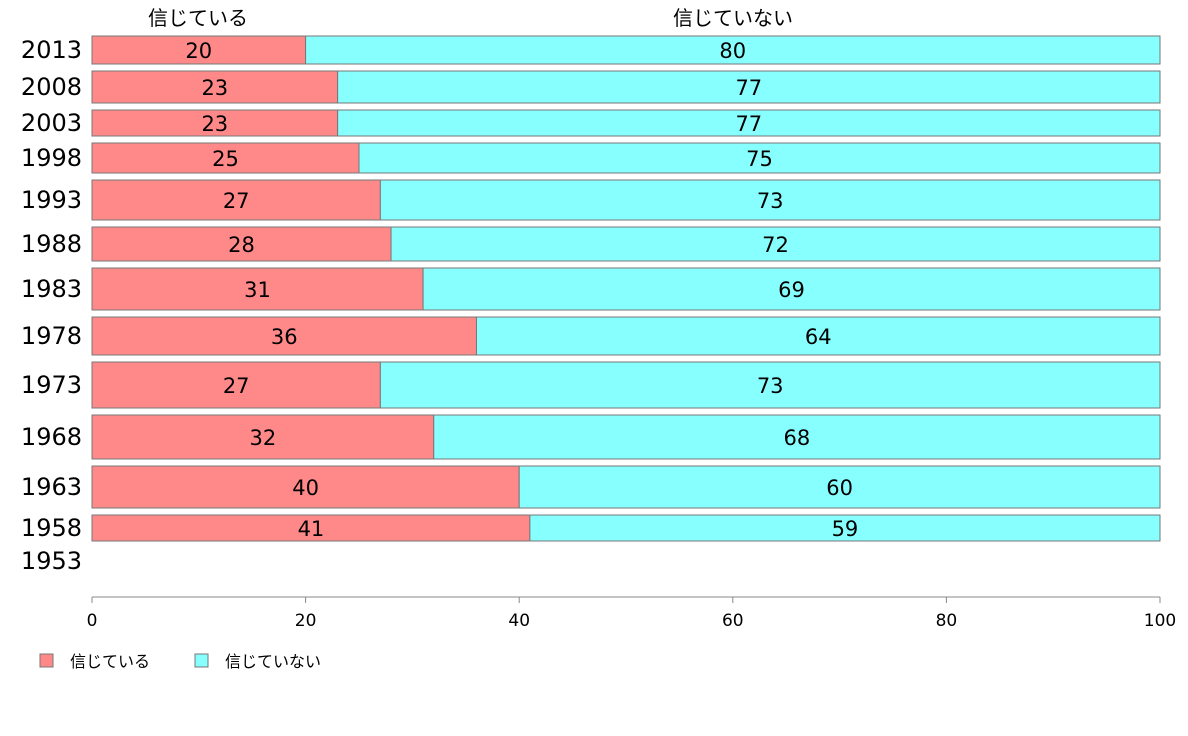 The image size is (1188, 736). I want to click on bar-not-believe-1968, so click(797, 437).